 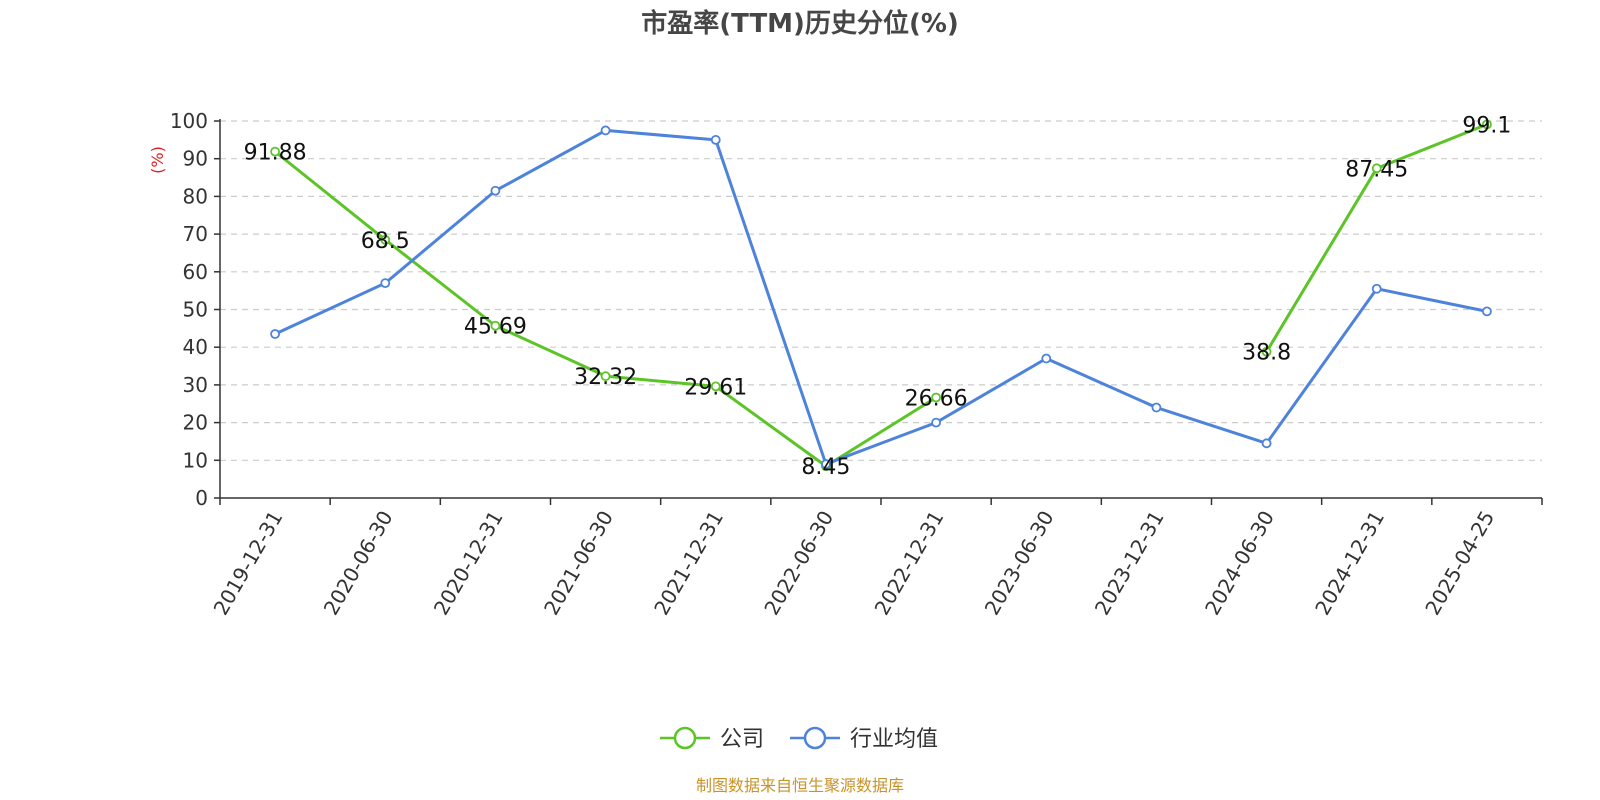 I want to click on y-tick-label: 80, so click(x=195, y=196).